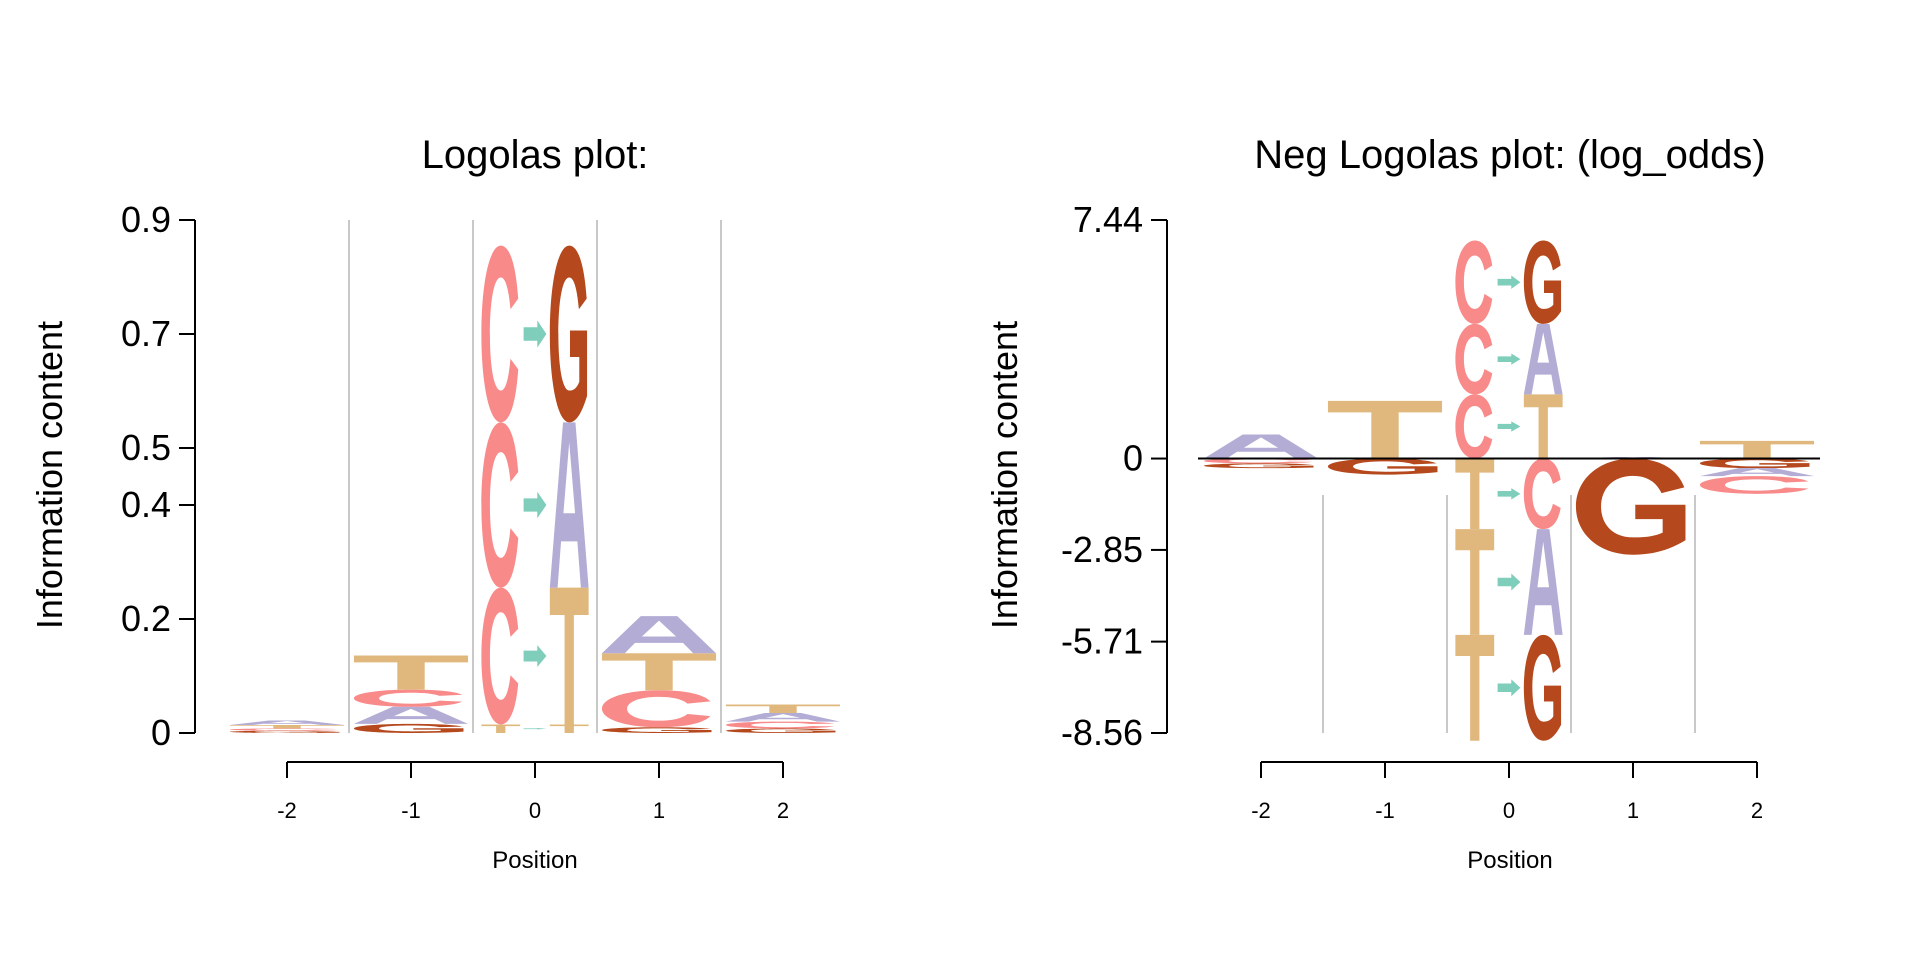 This screenshot has width=1920, height=965. What do you see at coordinates (534, 860) in the screenshot?
I see `panel1-x-axis-label: Position` at bounding box center [534, 860].